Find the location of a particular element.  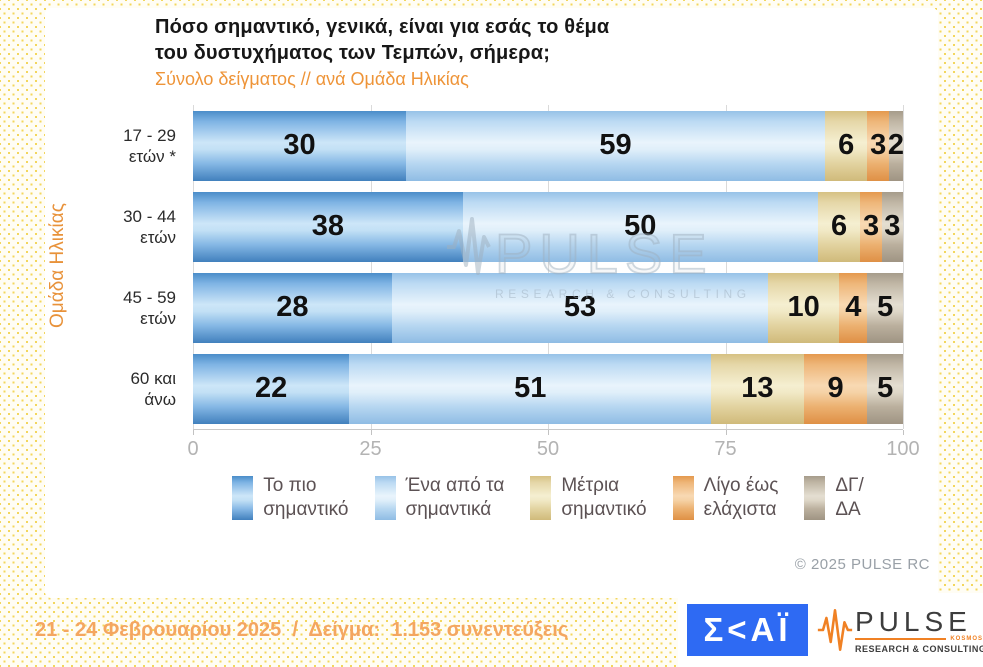

x-tick-label: 0 is located at coordinates (193, 449).